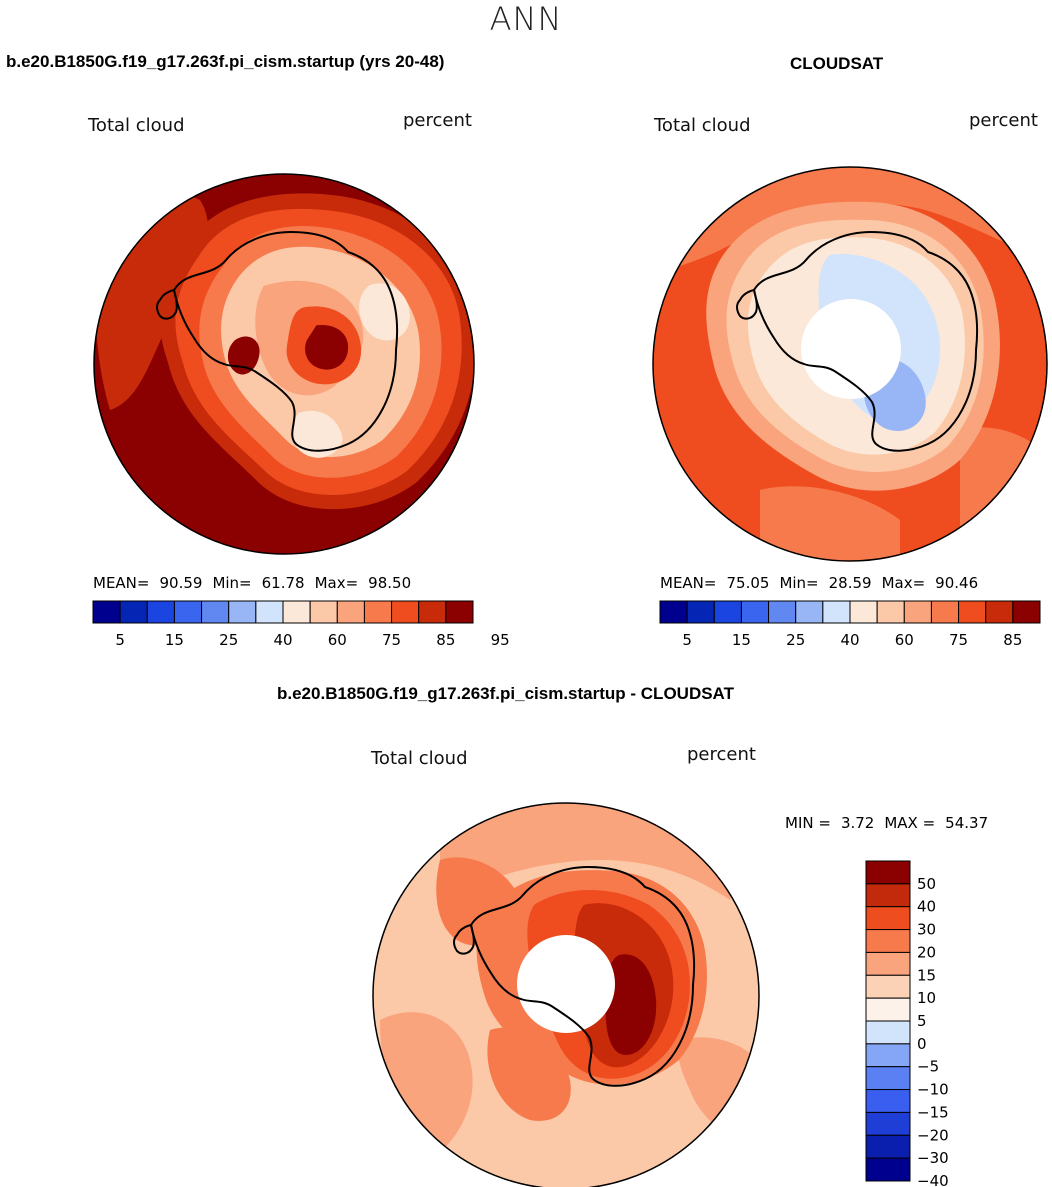 This screenshot has height=1187, width=1052. I want to click on min-value: 28.59, so click(850, 583).